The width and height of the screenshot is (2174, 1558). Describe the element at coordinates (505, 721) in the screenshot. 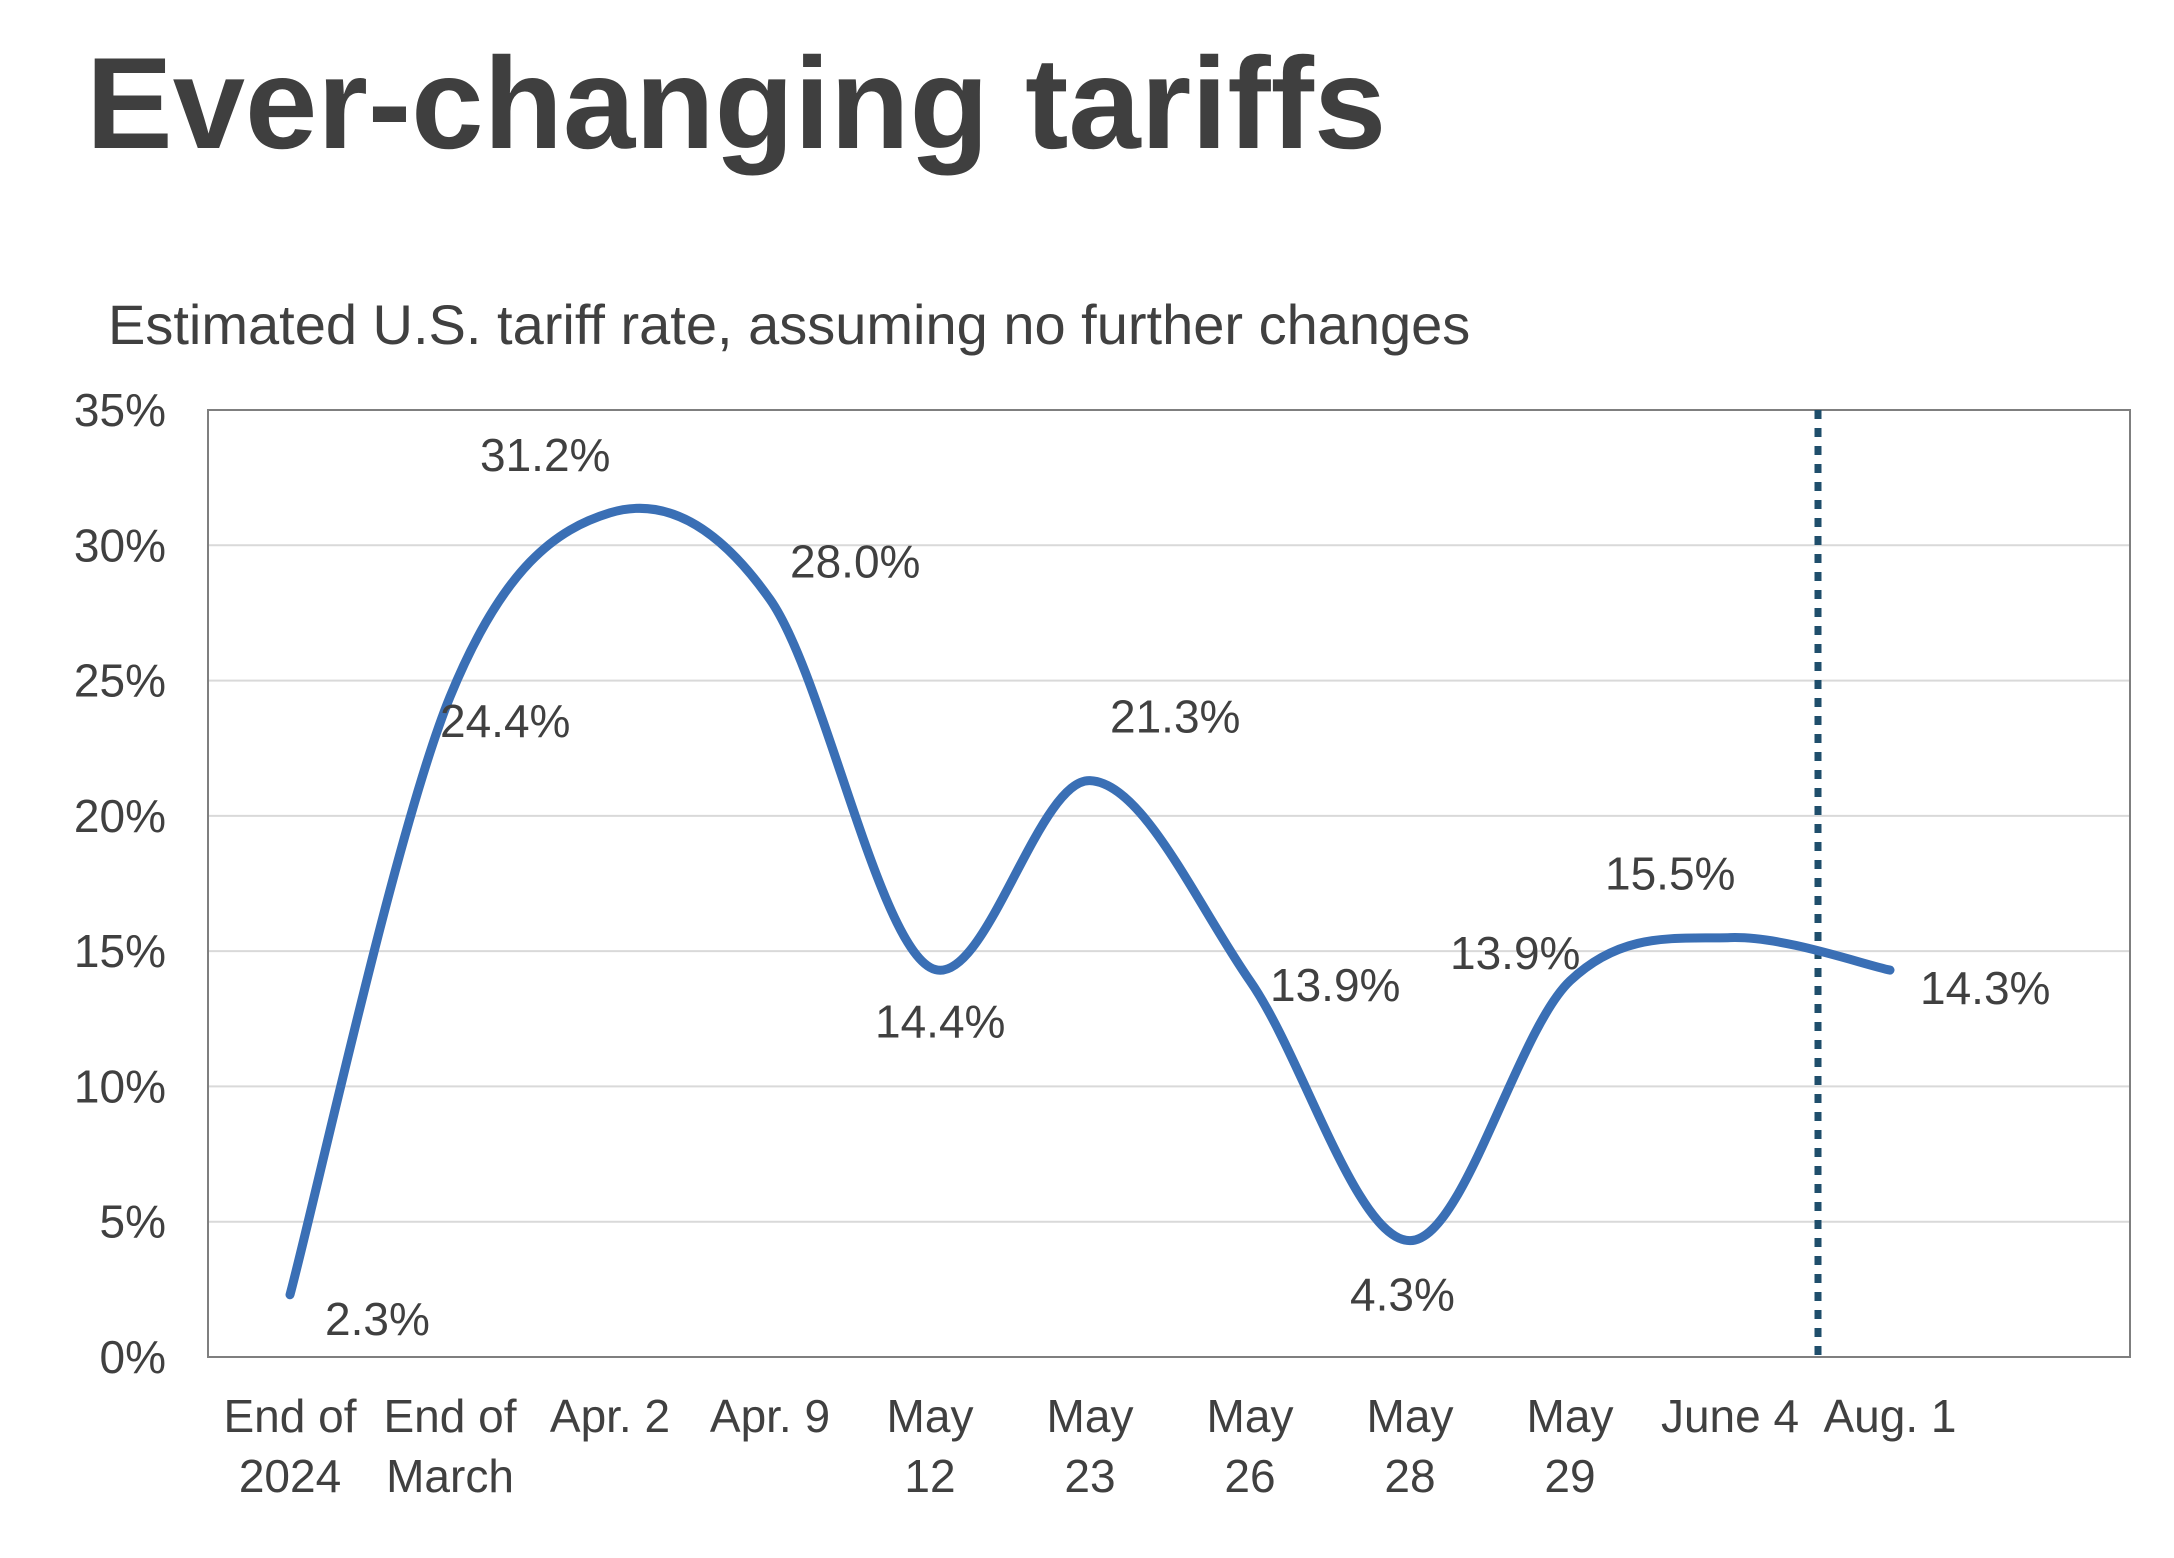

I see `data-label: 24.4%` at that location.